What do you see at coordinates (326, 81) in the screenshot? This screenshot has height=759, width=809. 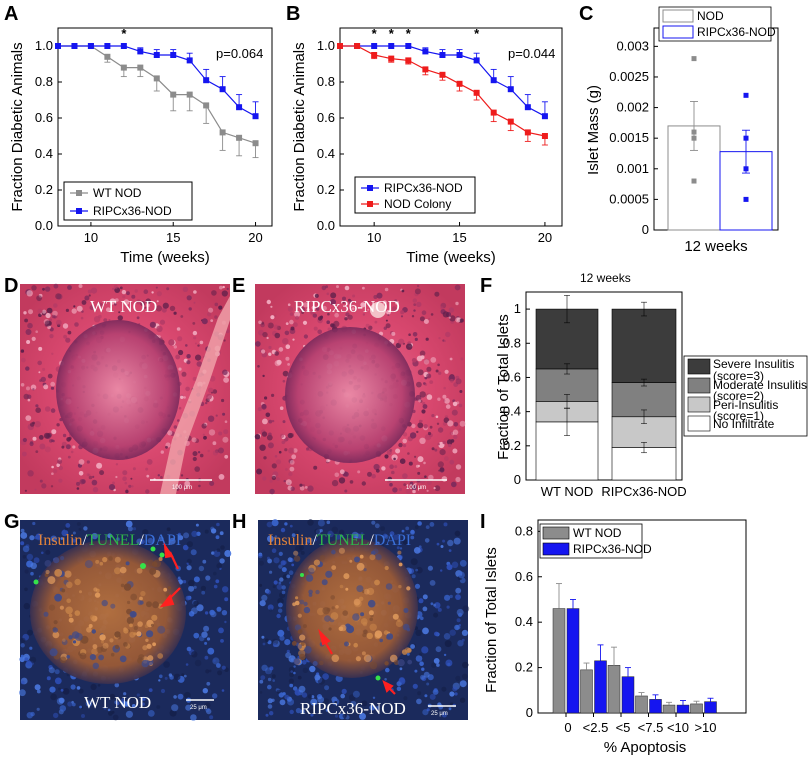 I see `y-tick-label: 0.8` at bounding box center [326, 81].